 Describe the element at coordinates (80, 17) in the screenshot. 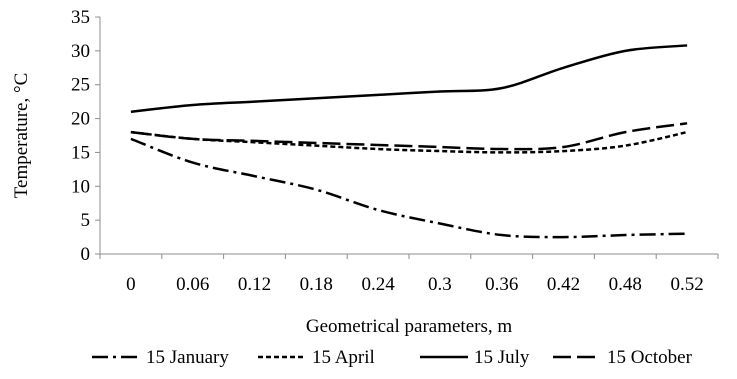

I see `y-tick-label: 35` at that location.